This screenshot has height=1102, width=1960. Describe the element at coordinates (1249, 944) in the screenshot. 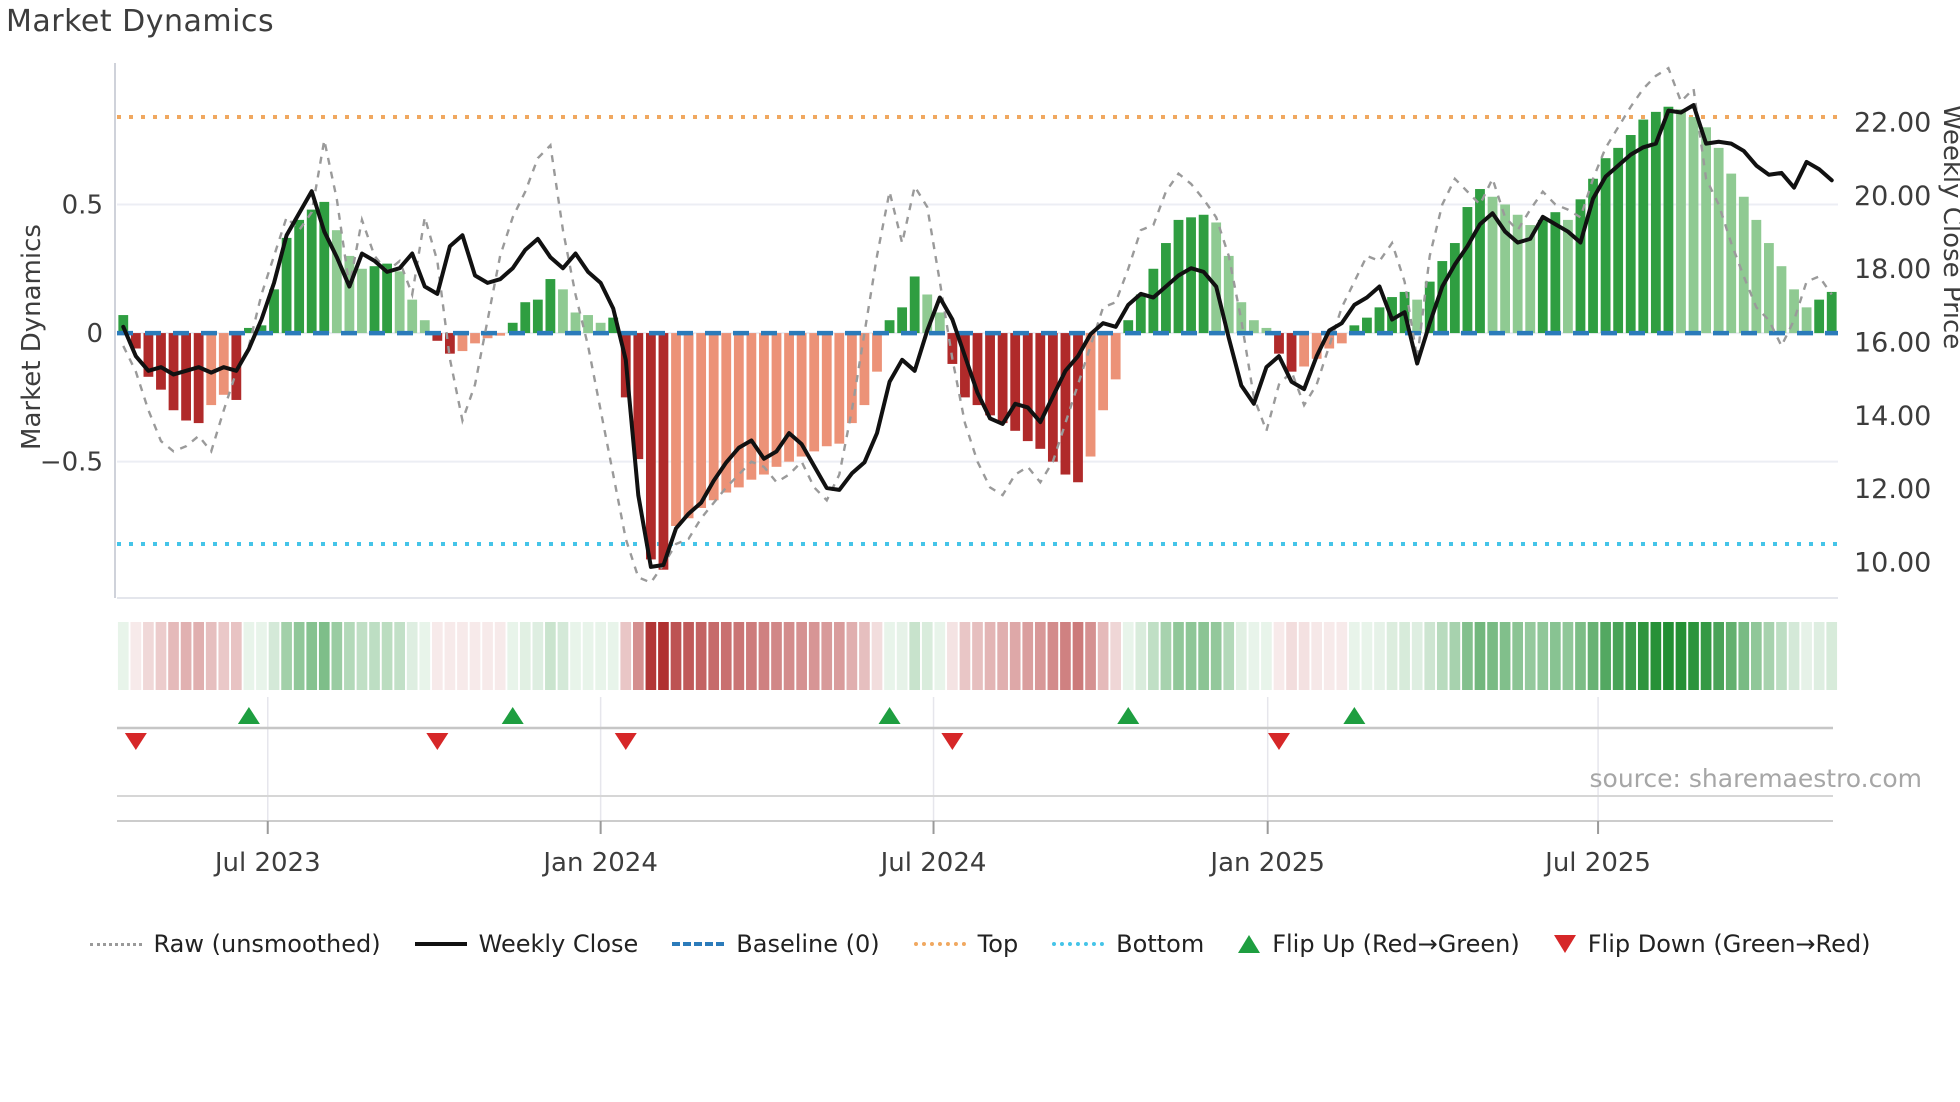

I see `triangle-up-icon` at that location.